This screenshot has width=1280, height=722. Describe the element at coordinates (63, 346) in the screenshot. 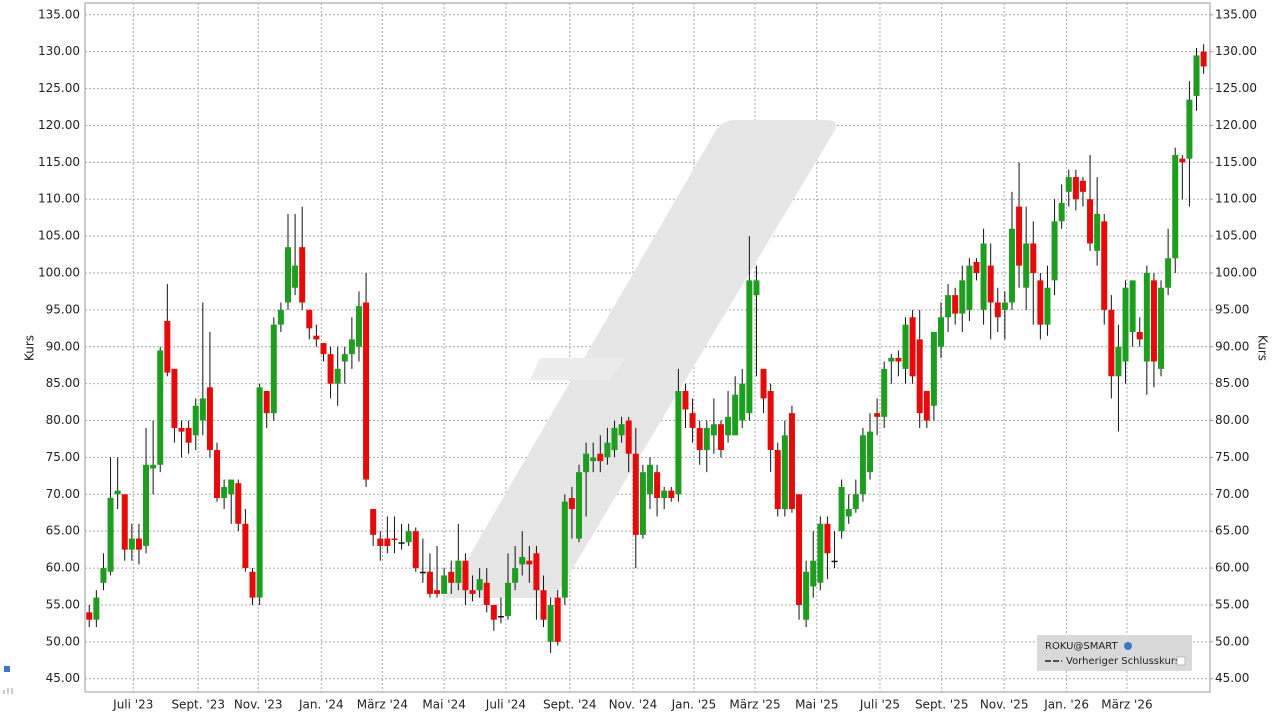

I see `y-tick-label: 90.00` at that location.